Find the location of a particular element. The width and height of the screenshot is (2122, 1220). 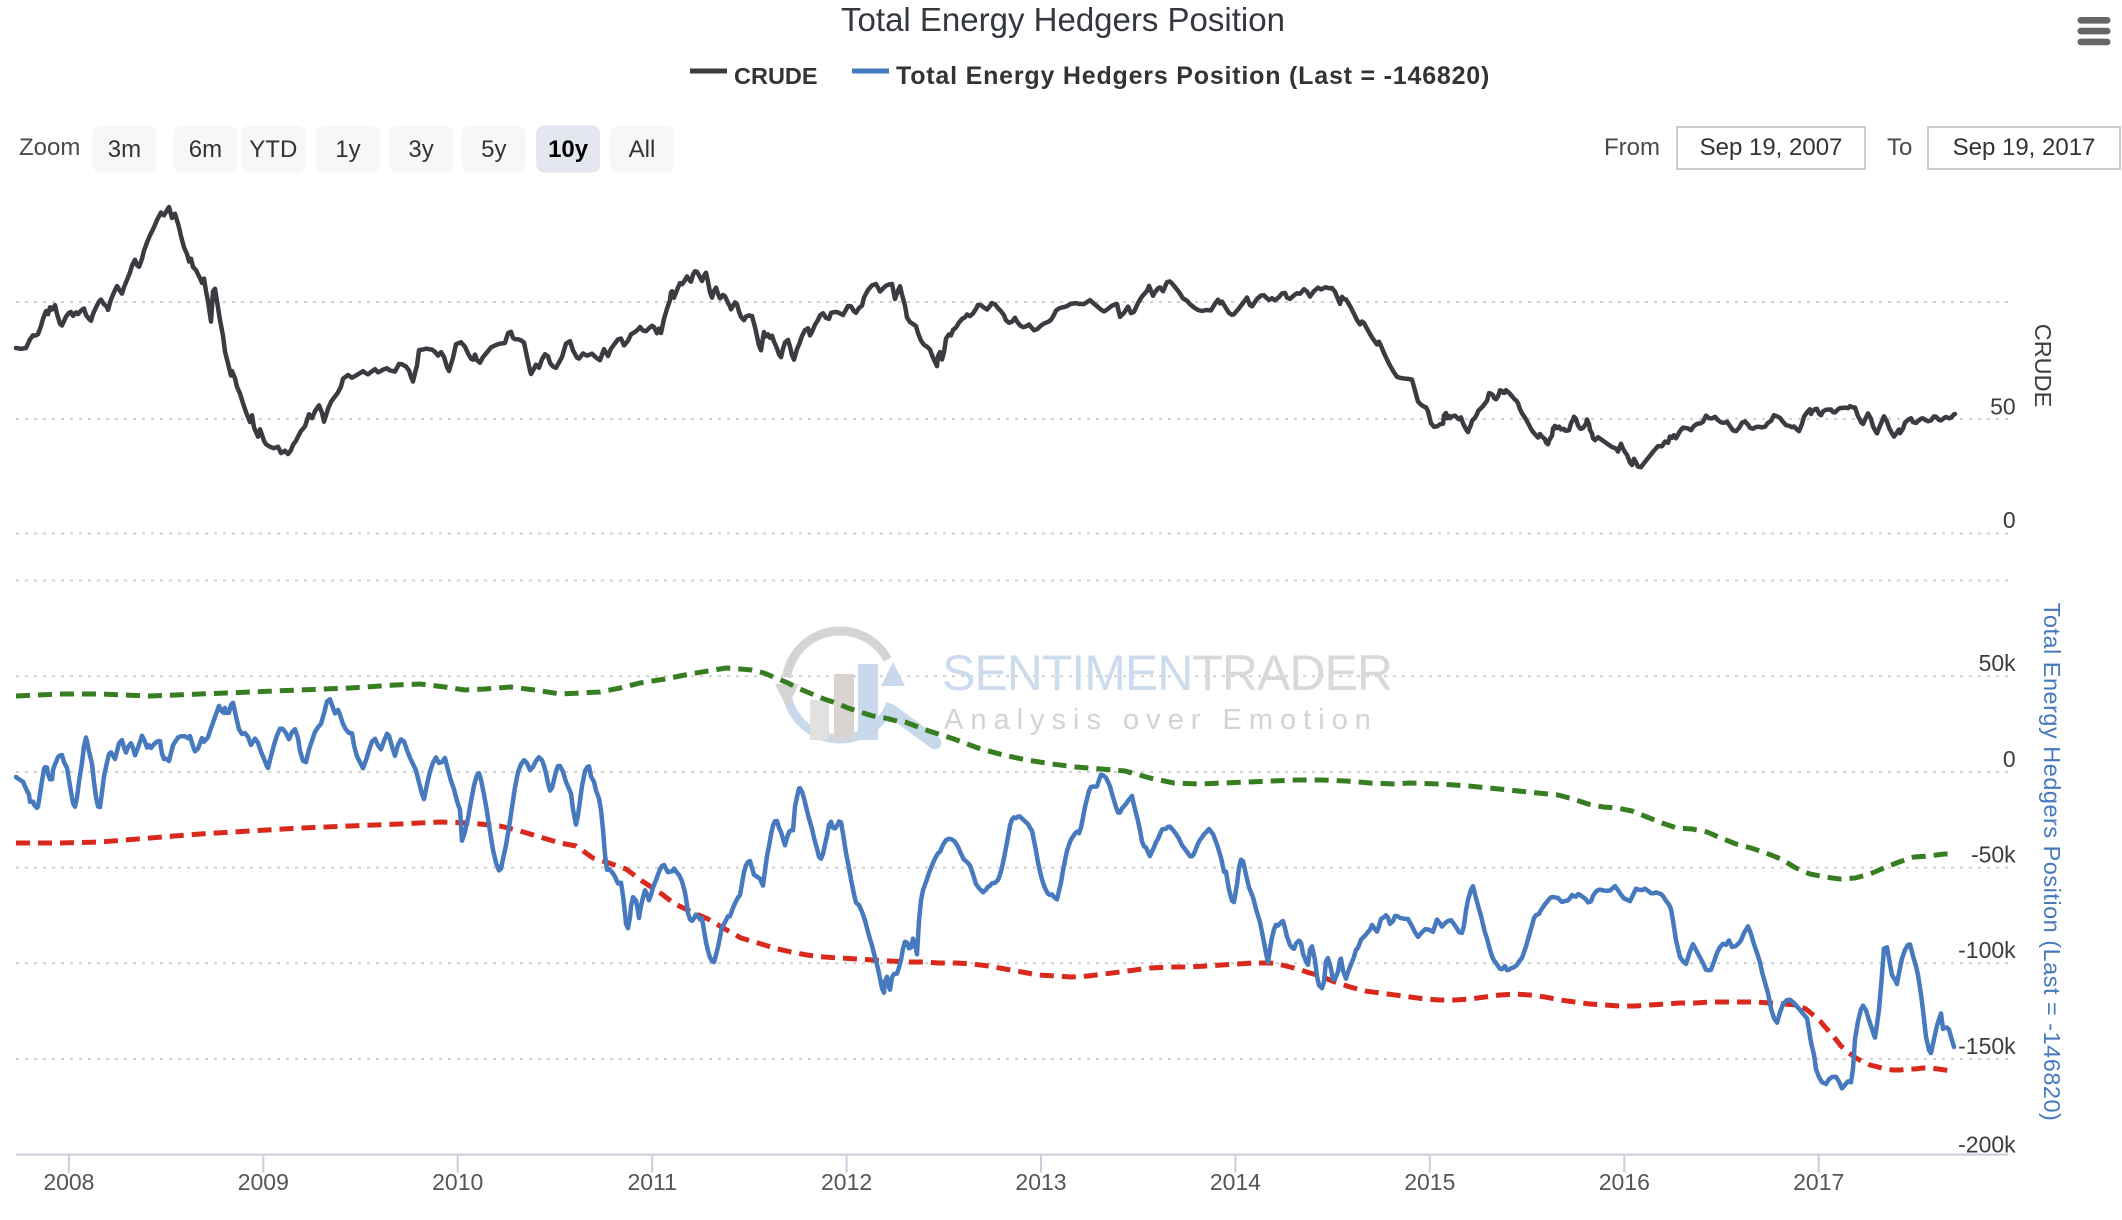

svg-text: 2009 is located at coordinates (263, 1182).